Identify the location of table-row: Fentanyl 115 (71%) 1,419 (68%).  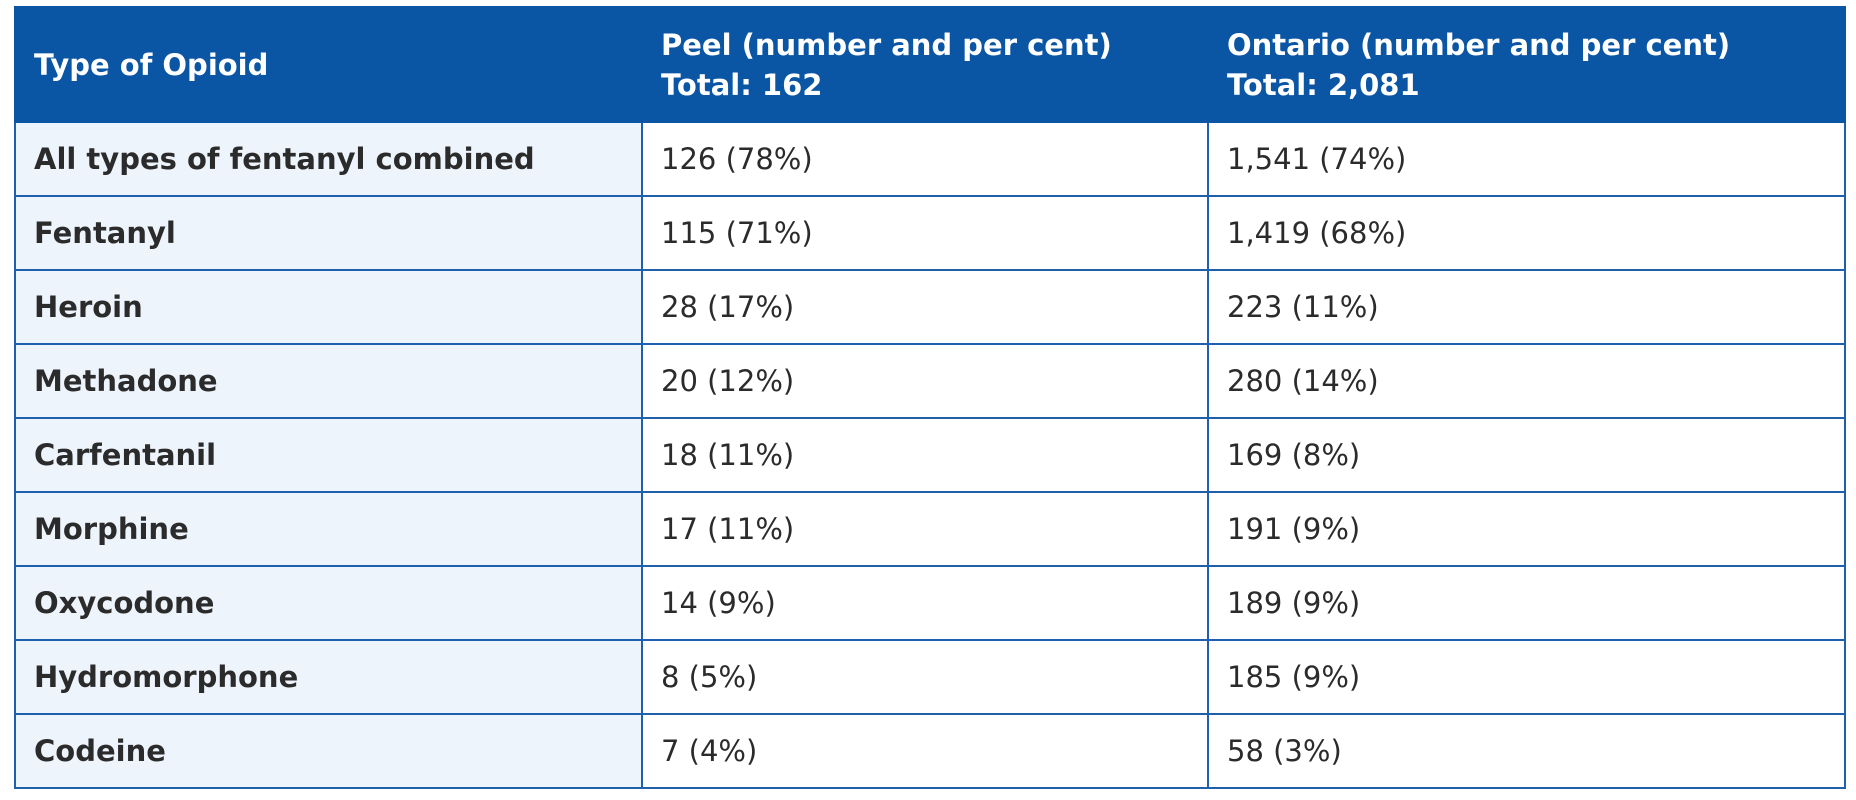
(930, 233).